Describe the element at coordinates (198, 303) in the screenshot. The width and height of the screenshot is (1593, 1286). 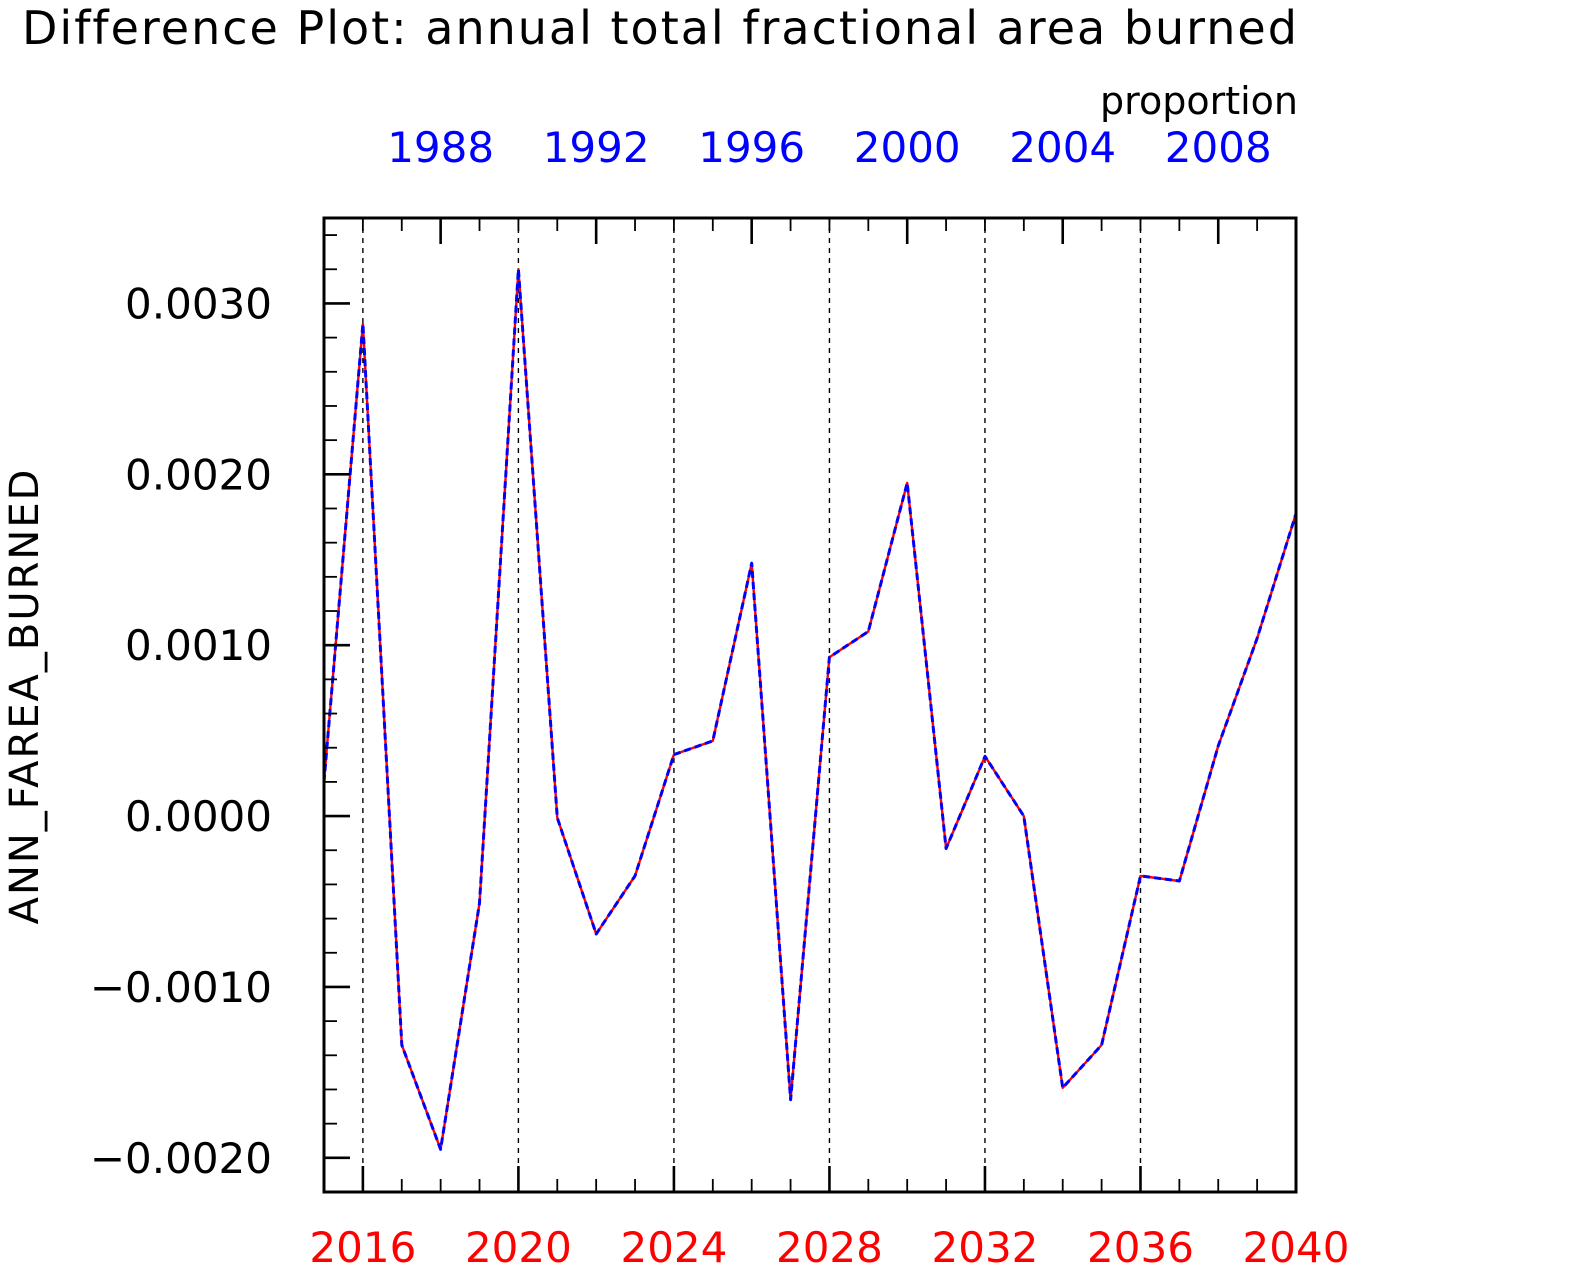
I see `y-tick-label: 0.0030` at that location.